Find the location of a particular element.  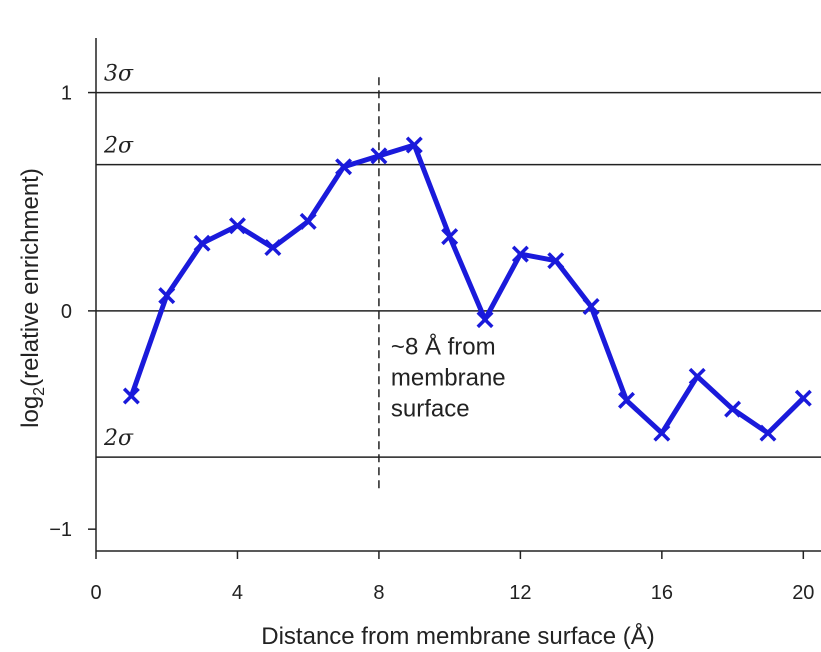

x-tick-label: 16 is located at coordinates (662, 593).